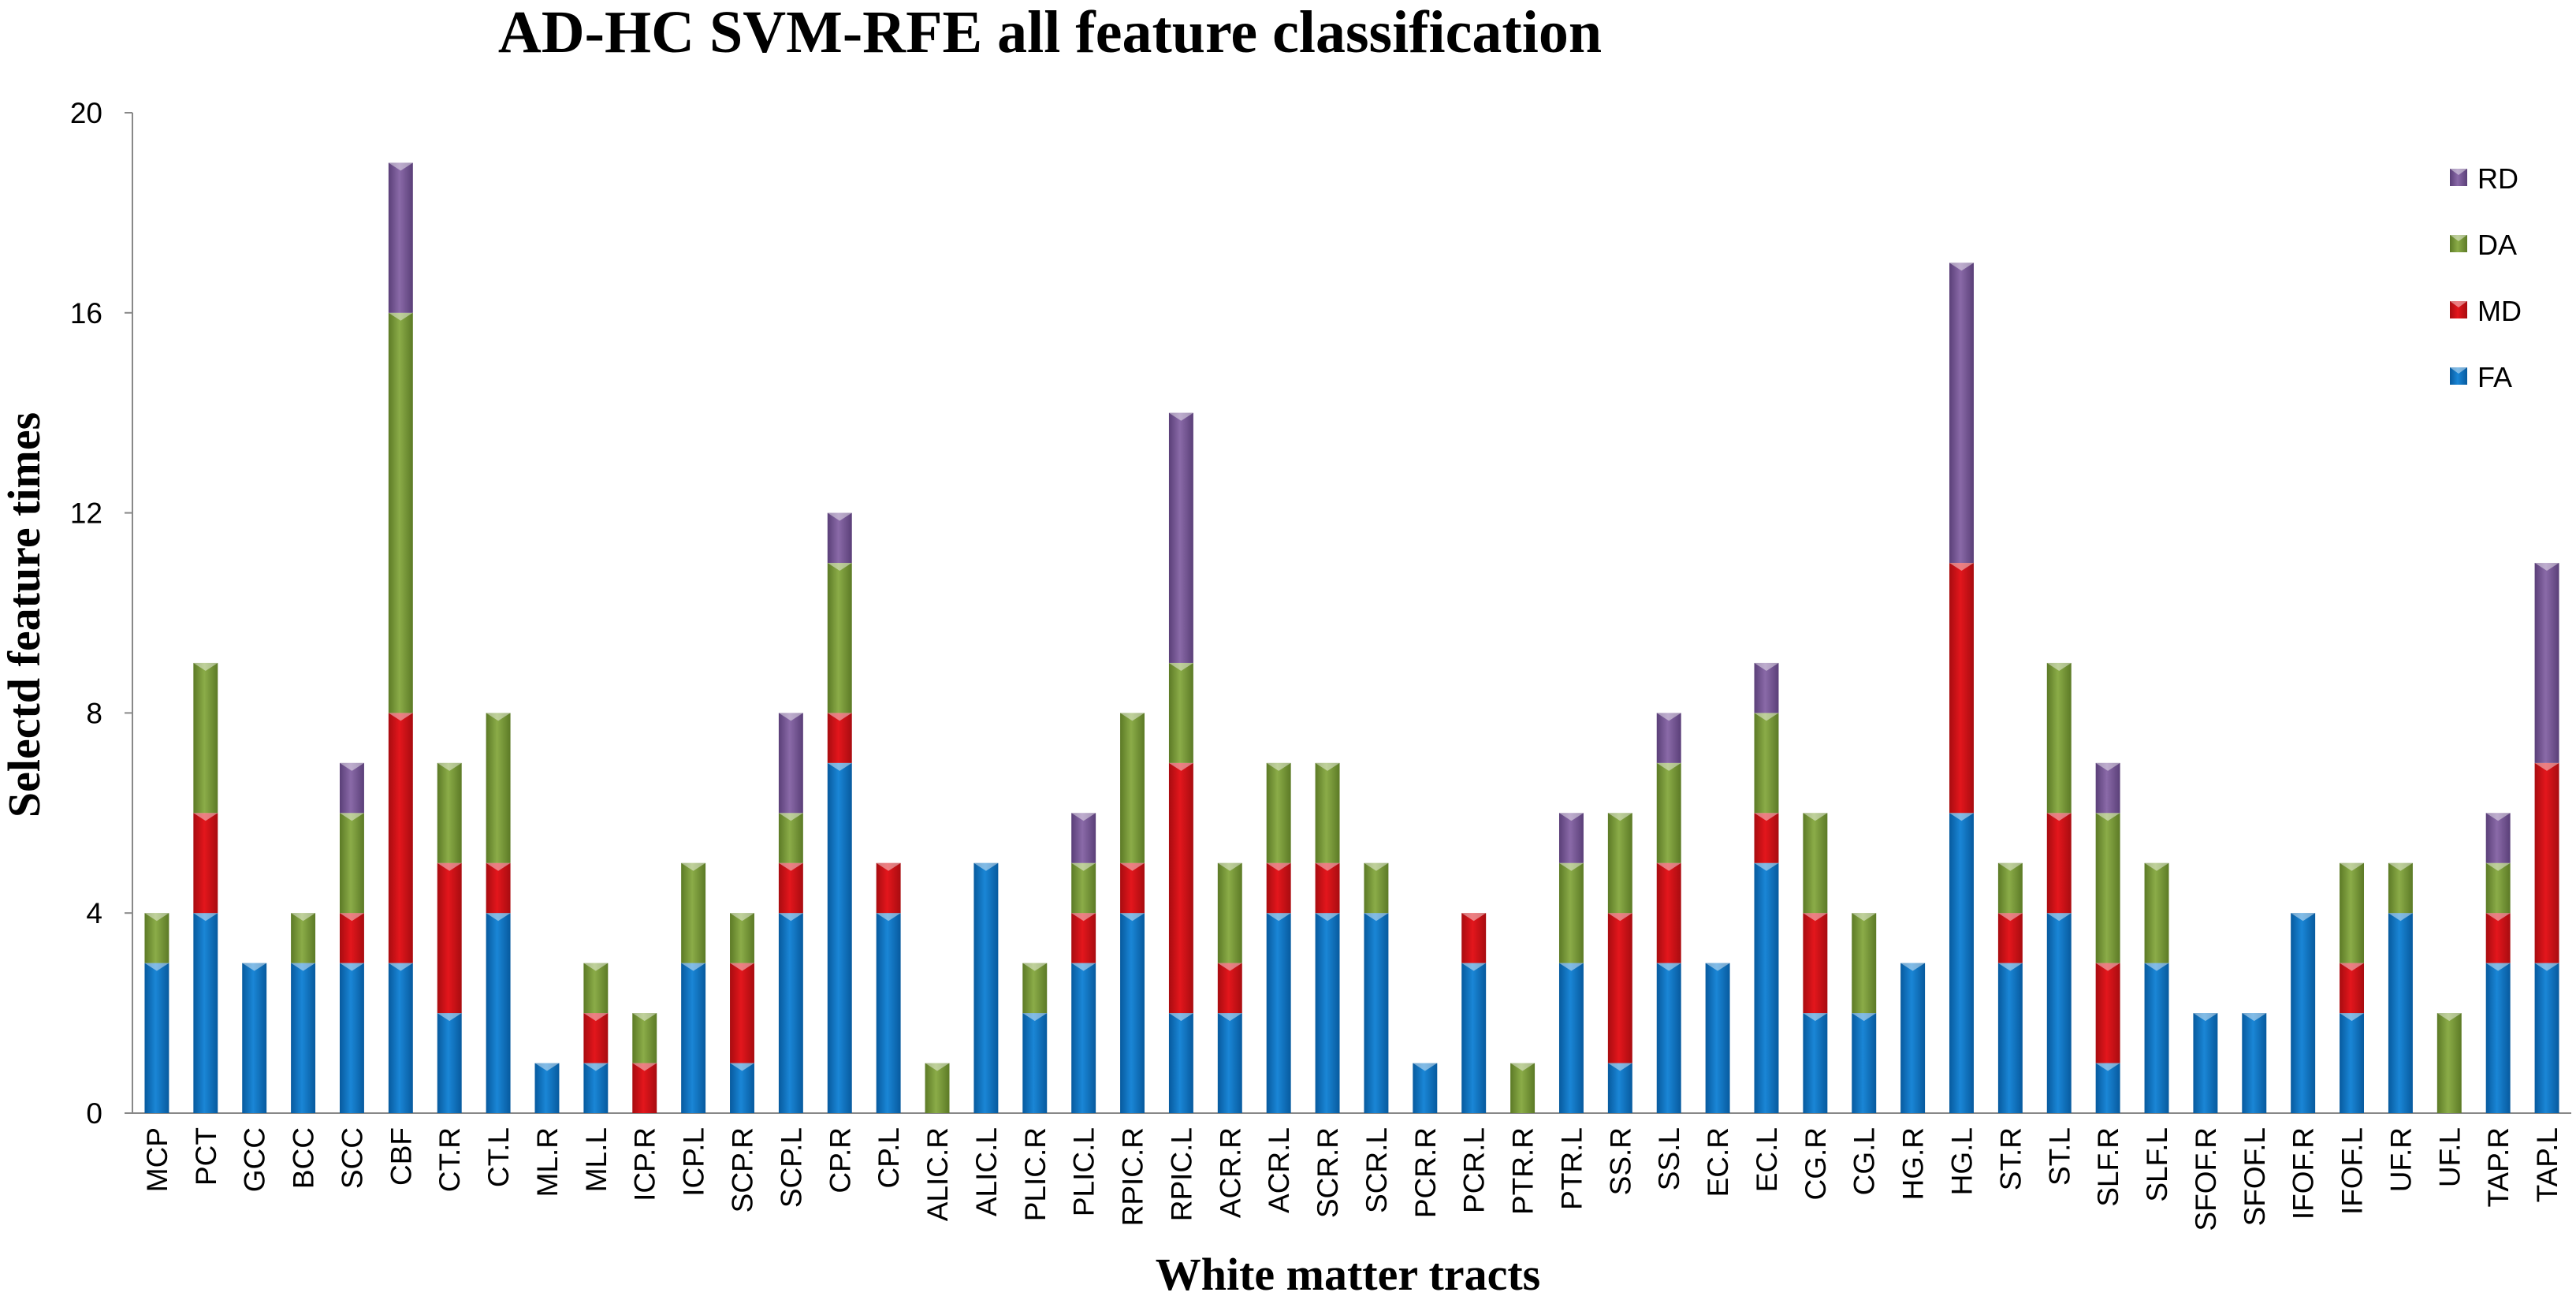 The image size is (2576, 1296). What do you see at coordinates (101, 614) in the screenshot?
I see `y-ticks: 0 4 8 12 16 20` at bounding box center [101, 614].